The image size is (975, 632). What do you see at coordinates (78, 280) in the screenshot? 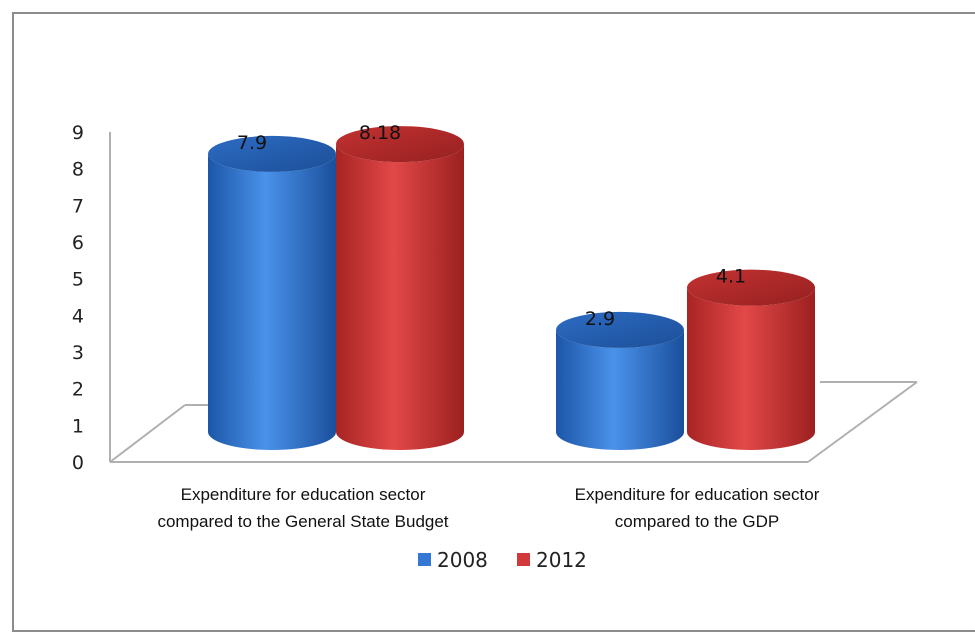
I see `y-tick-label: 5` at bounding box center [78, 280].